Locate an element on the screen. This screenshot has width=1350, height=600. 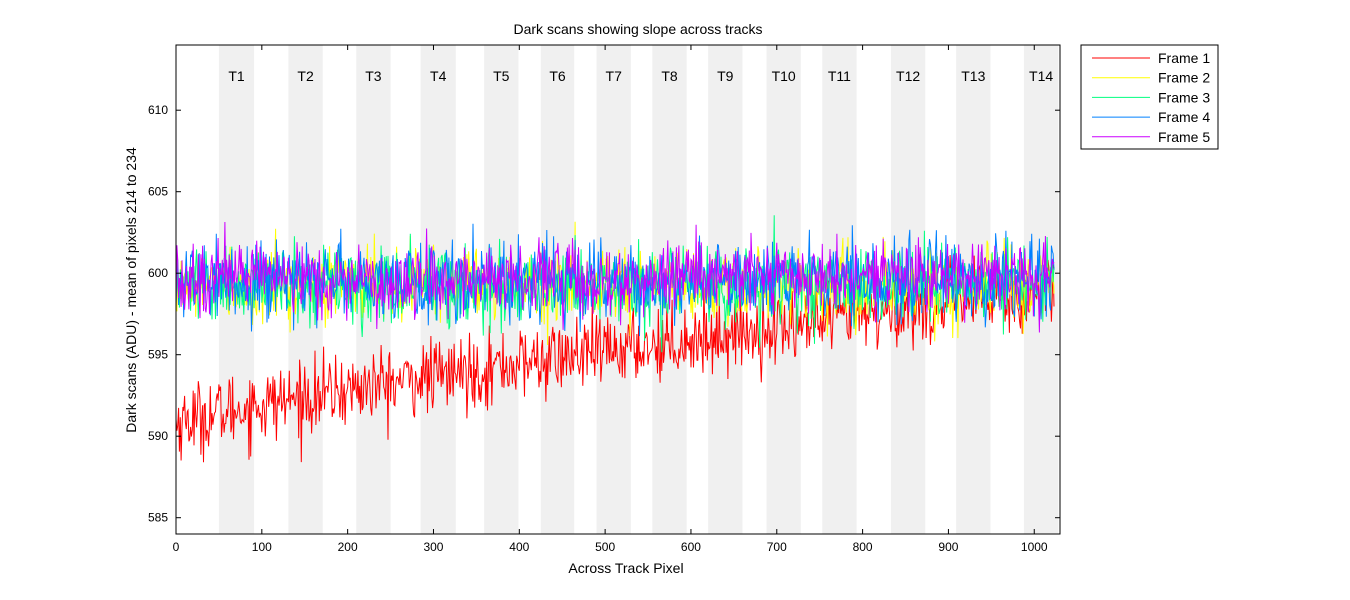
track-label-t11: T11 is located at coordinates (839, 76).